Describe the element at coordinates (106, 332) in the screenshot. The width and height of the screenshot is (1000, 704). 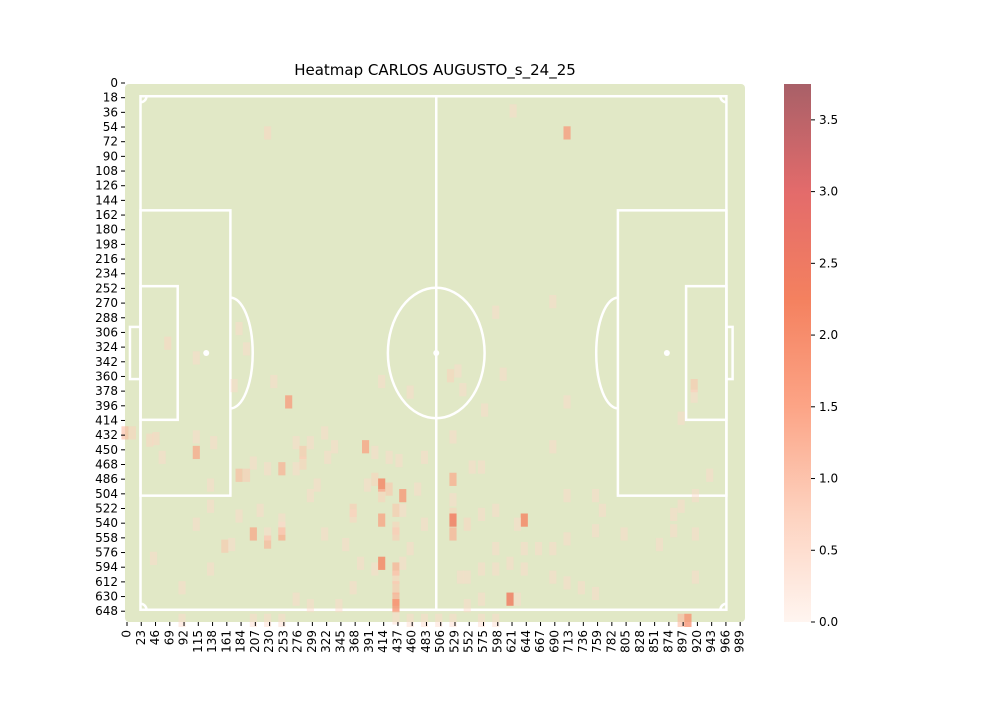
I see `y-tick-label: 306` at that location.